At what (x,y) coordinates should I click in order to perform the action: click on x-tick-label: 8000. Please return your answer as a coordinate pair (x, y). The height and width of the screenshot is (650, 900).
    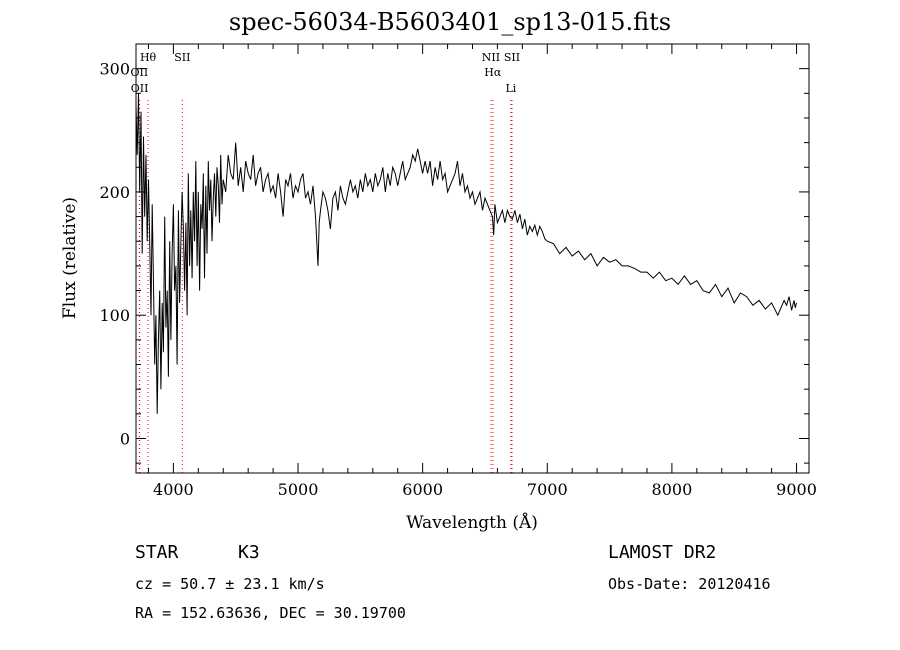
    Looking at the image, I should click on (672, 489).